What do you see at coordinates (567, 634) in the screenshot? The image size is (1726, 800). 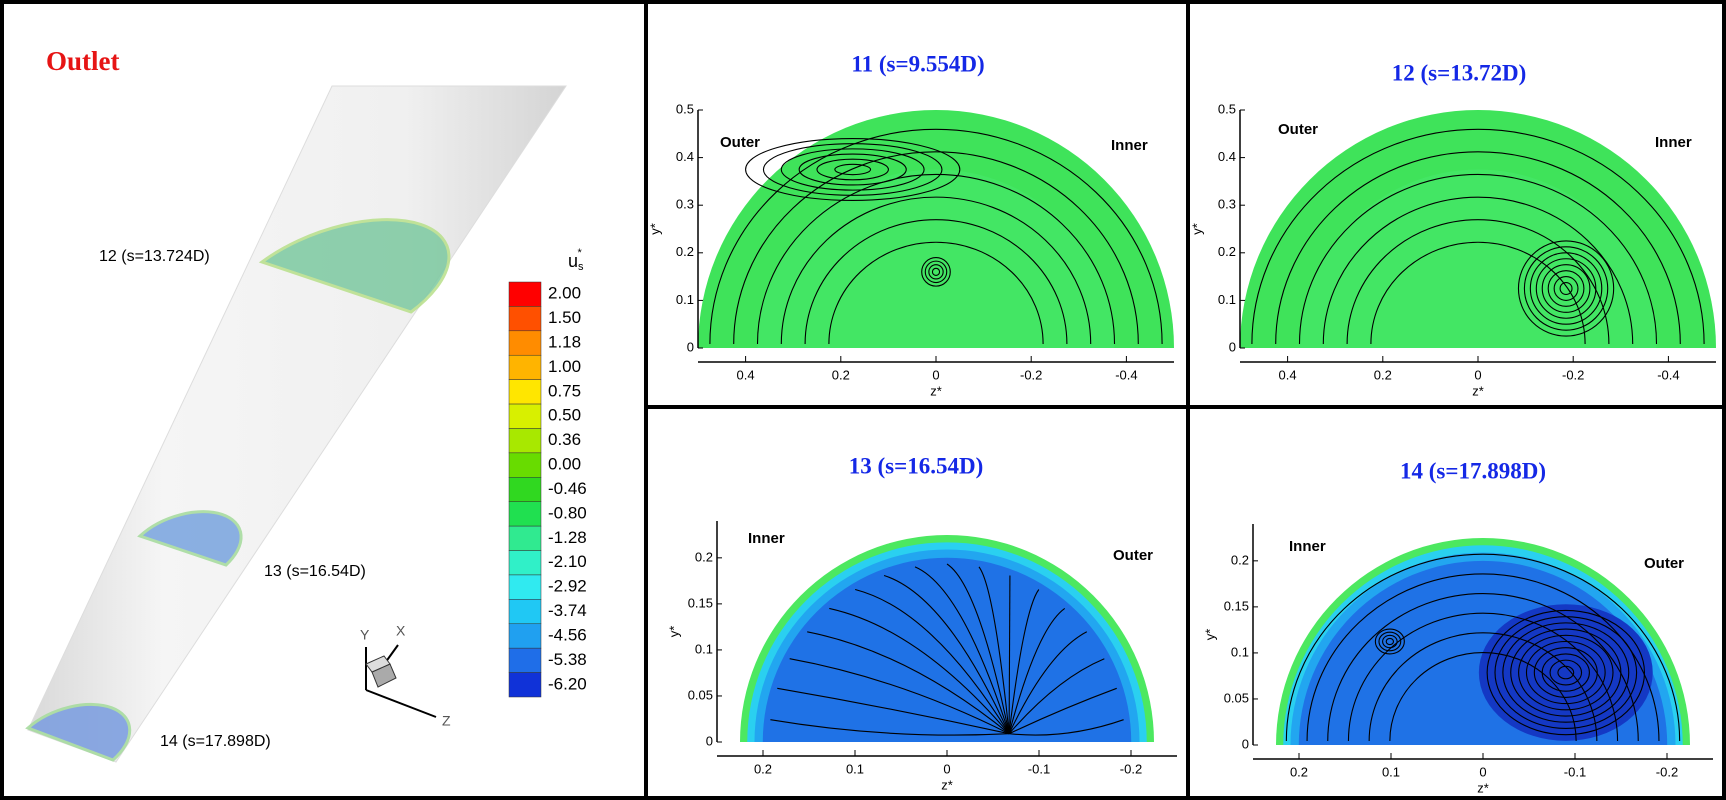 I see `colorbar-label: -4.56` at bounding box center [567, 634].